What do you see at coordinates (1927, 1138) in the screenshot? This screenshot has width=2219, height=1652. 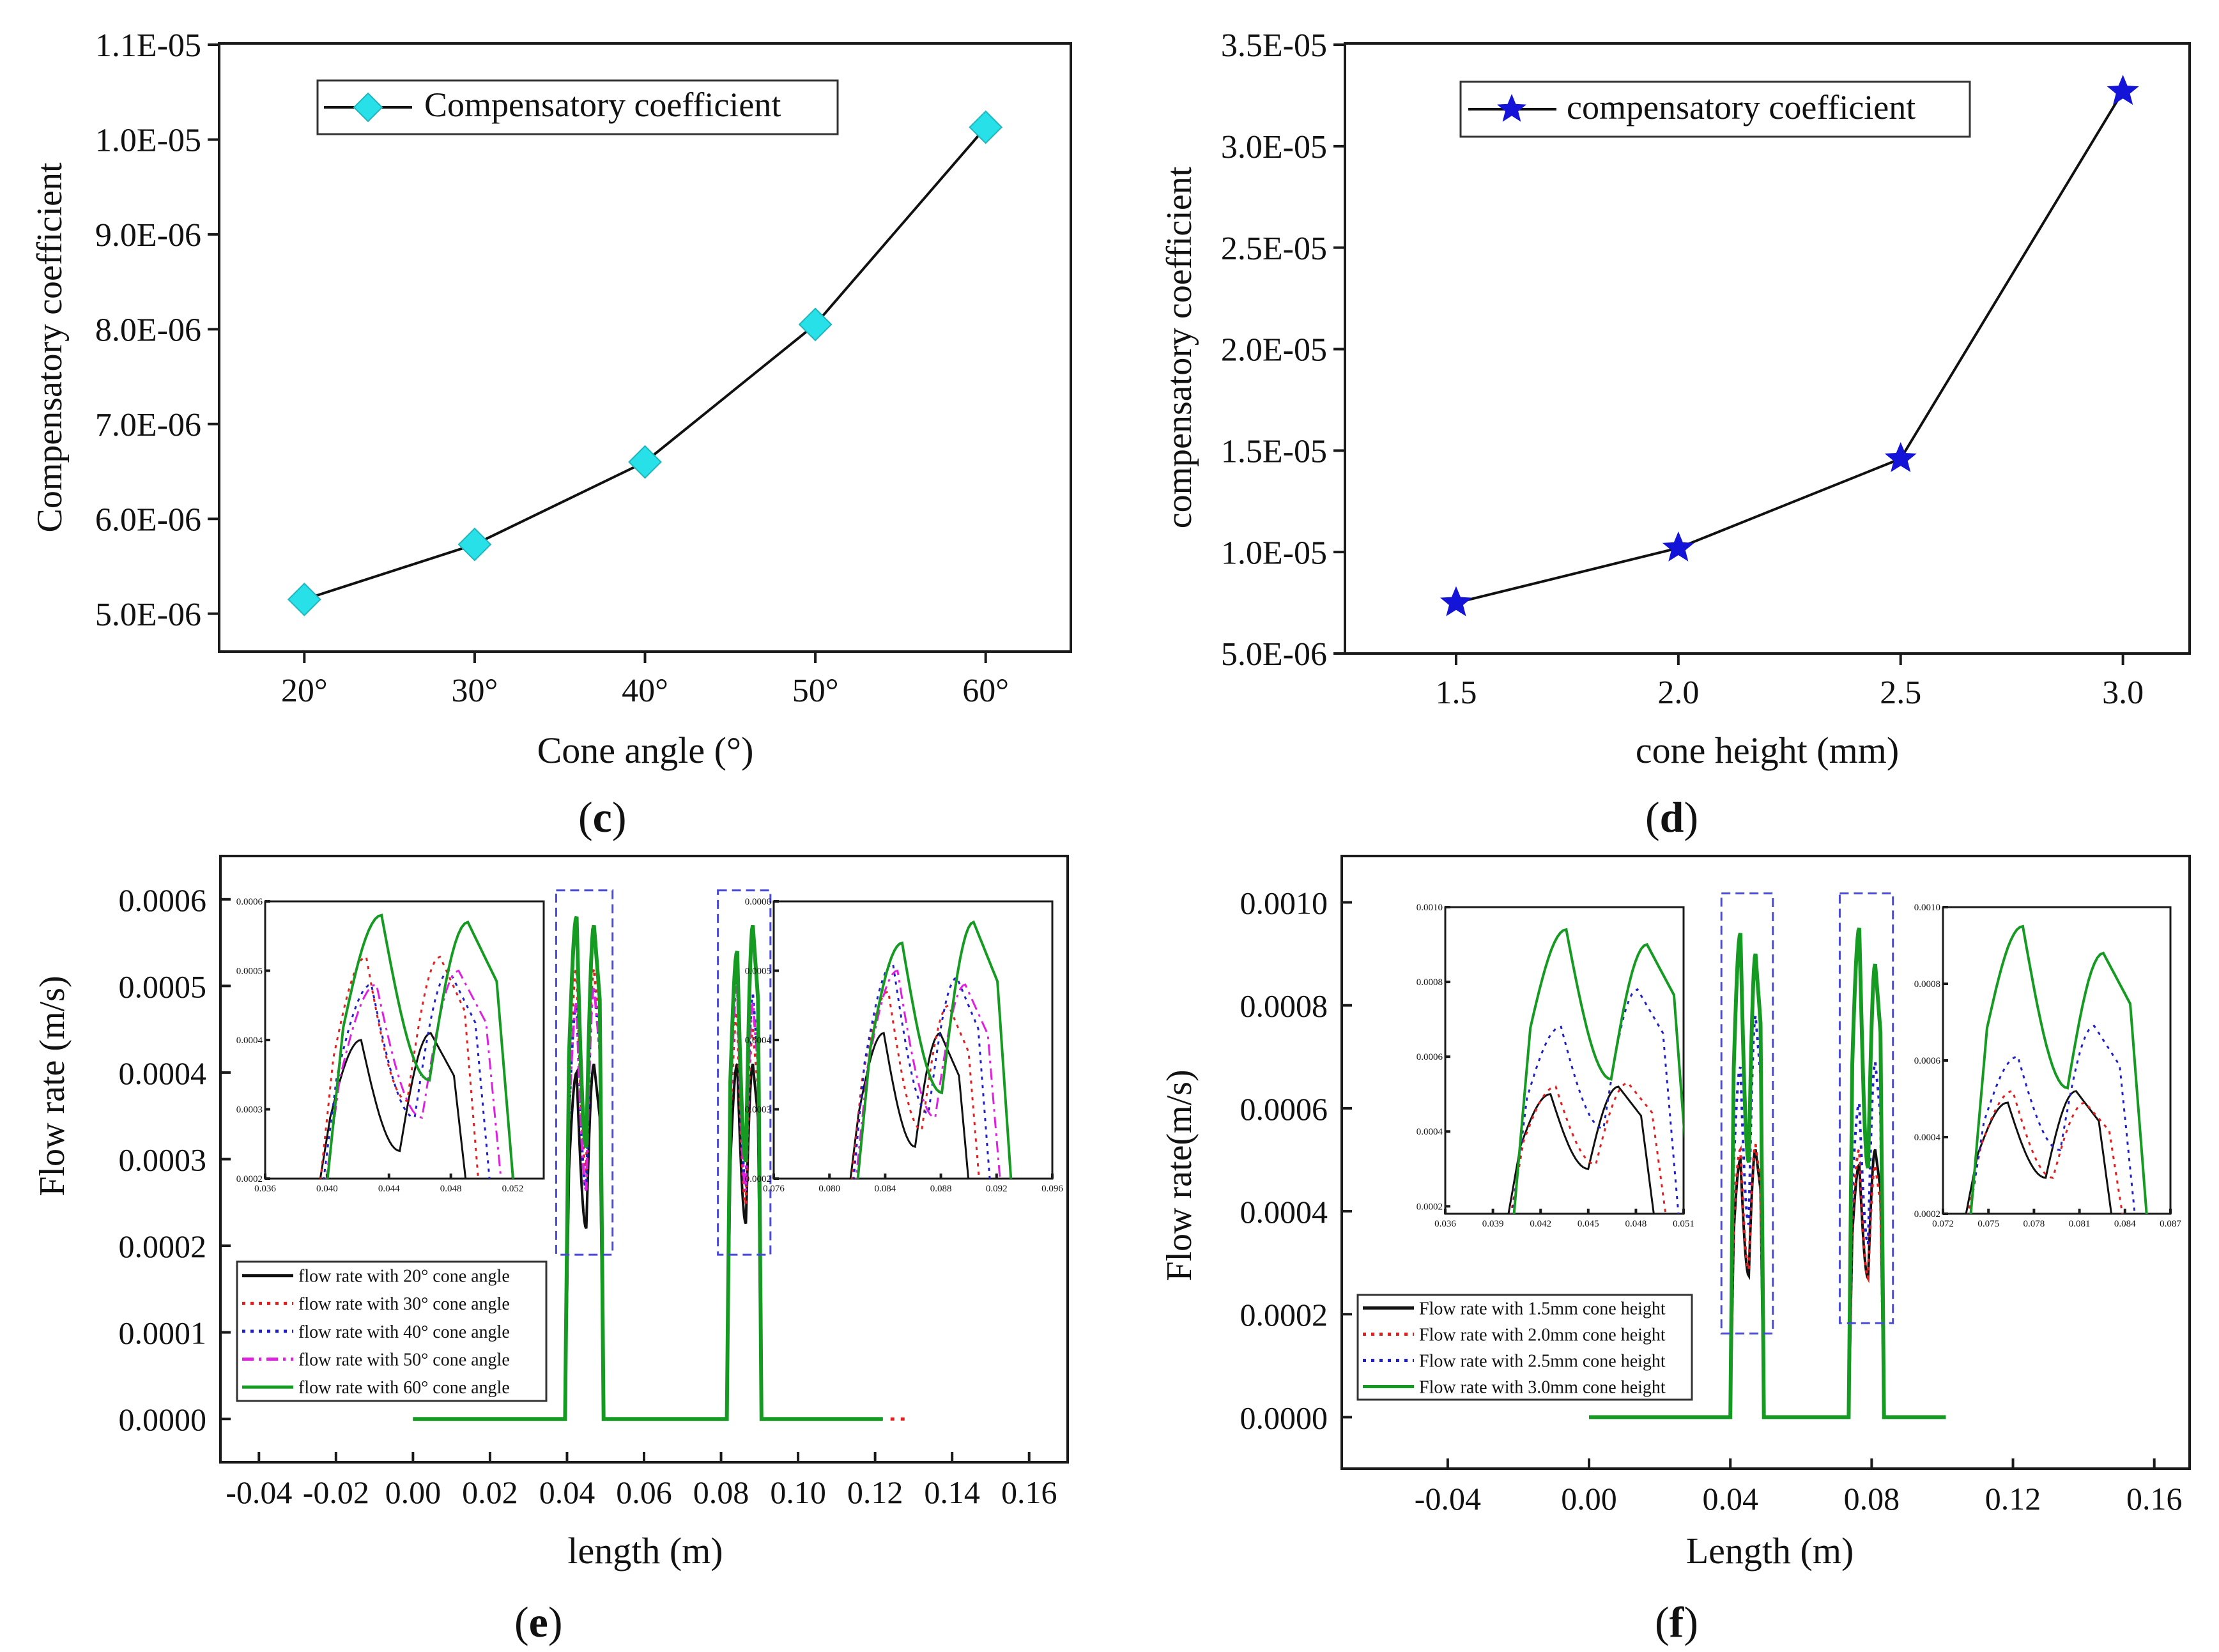 I see `chart-f-inset-y-tick-label: 0.0004` at bounding box center [1927, 1138].